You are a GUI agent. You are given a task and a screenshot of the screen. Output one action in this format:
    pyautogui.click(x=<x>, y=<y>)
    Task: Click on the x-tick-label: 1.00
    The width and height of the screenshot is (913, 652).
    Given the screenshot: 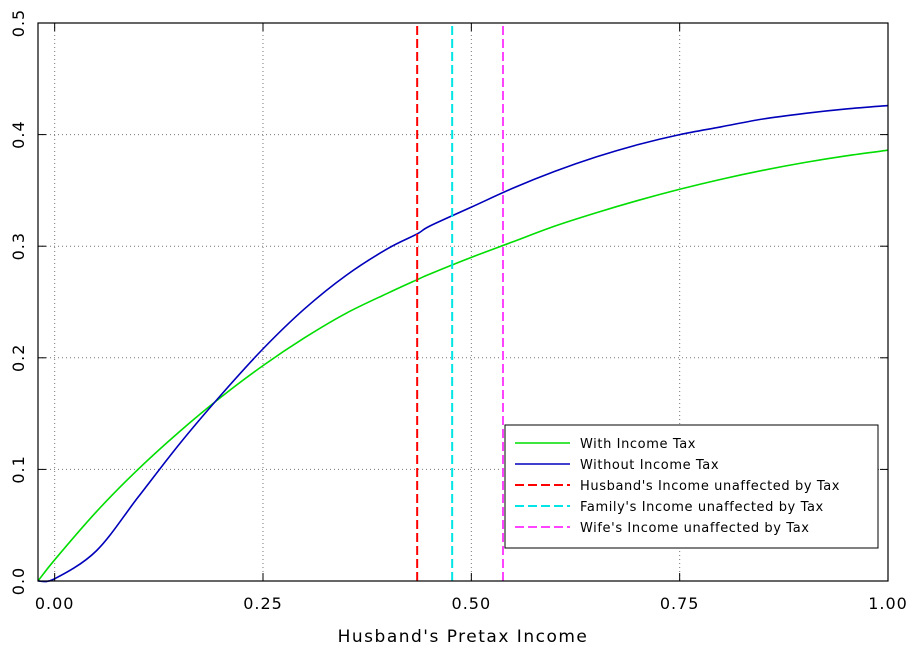 What is the action you would take?
    pyautogui.click(x=888, y=603)
    